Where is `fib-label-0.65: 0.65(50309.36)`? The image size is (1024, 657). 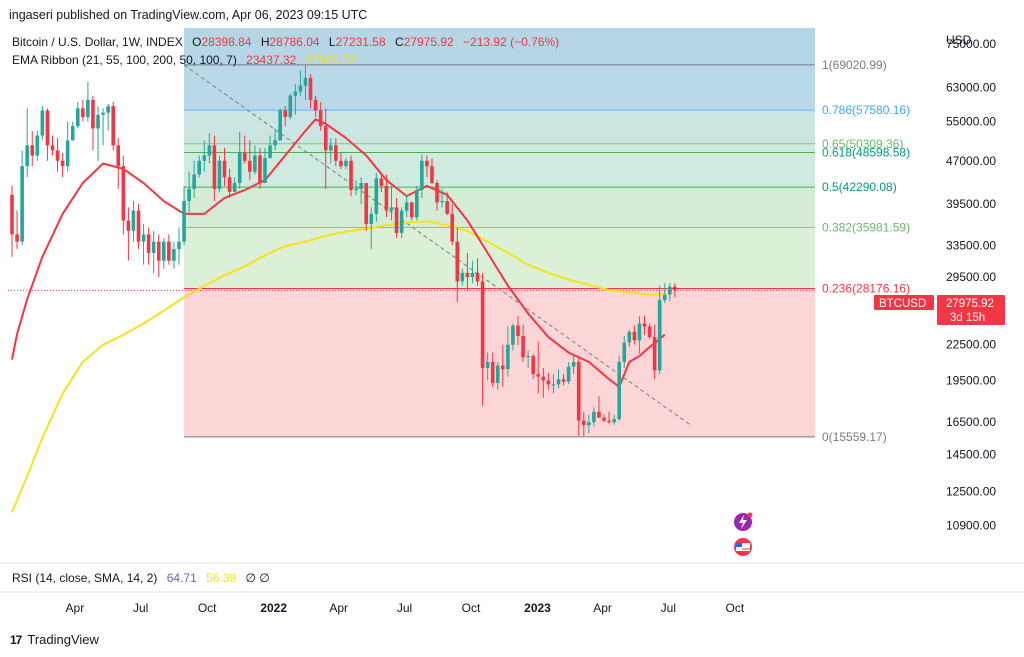 fib-label-0.65: 0.65(50309.36) is located at coordinates (862, 144).